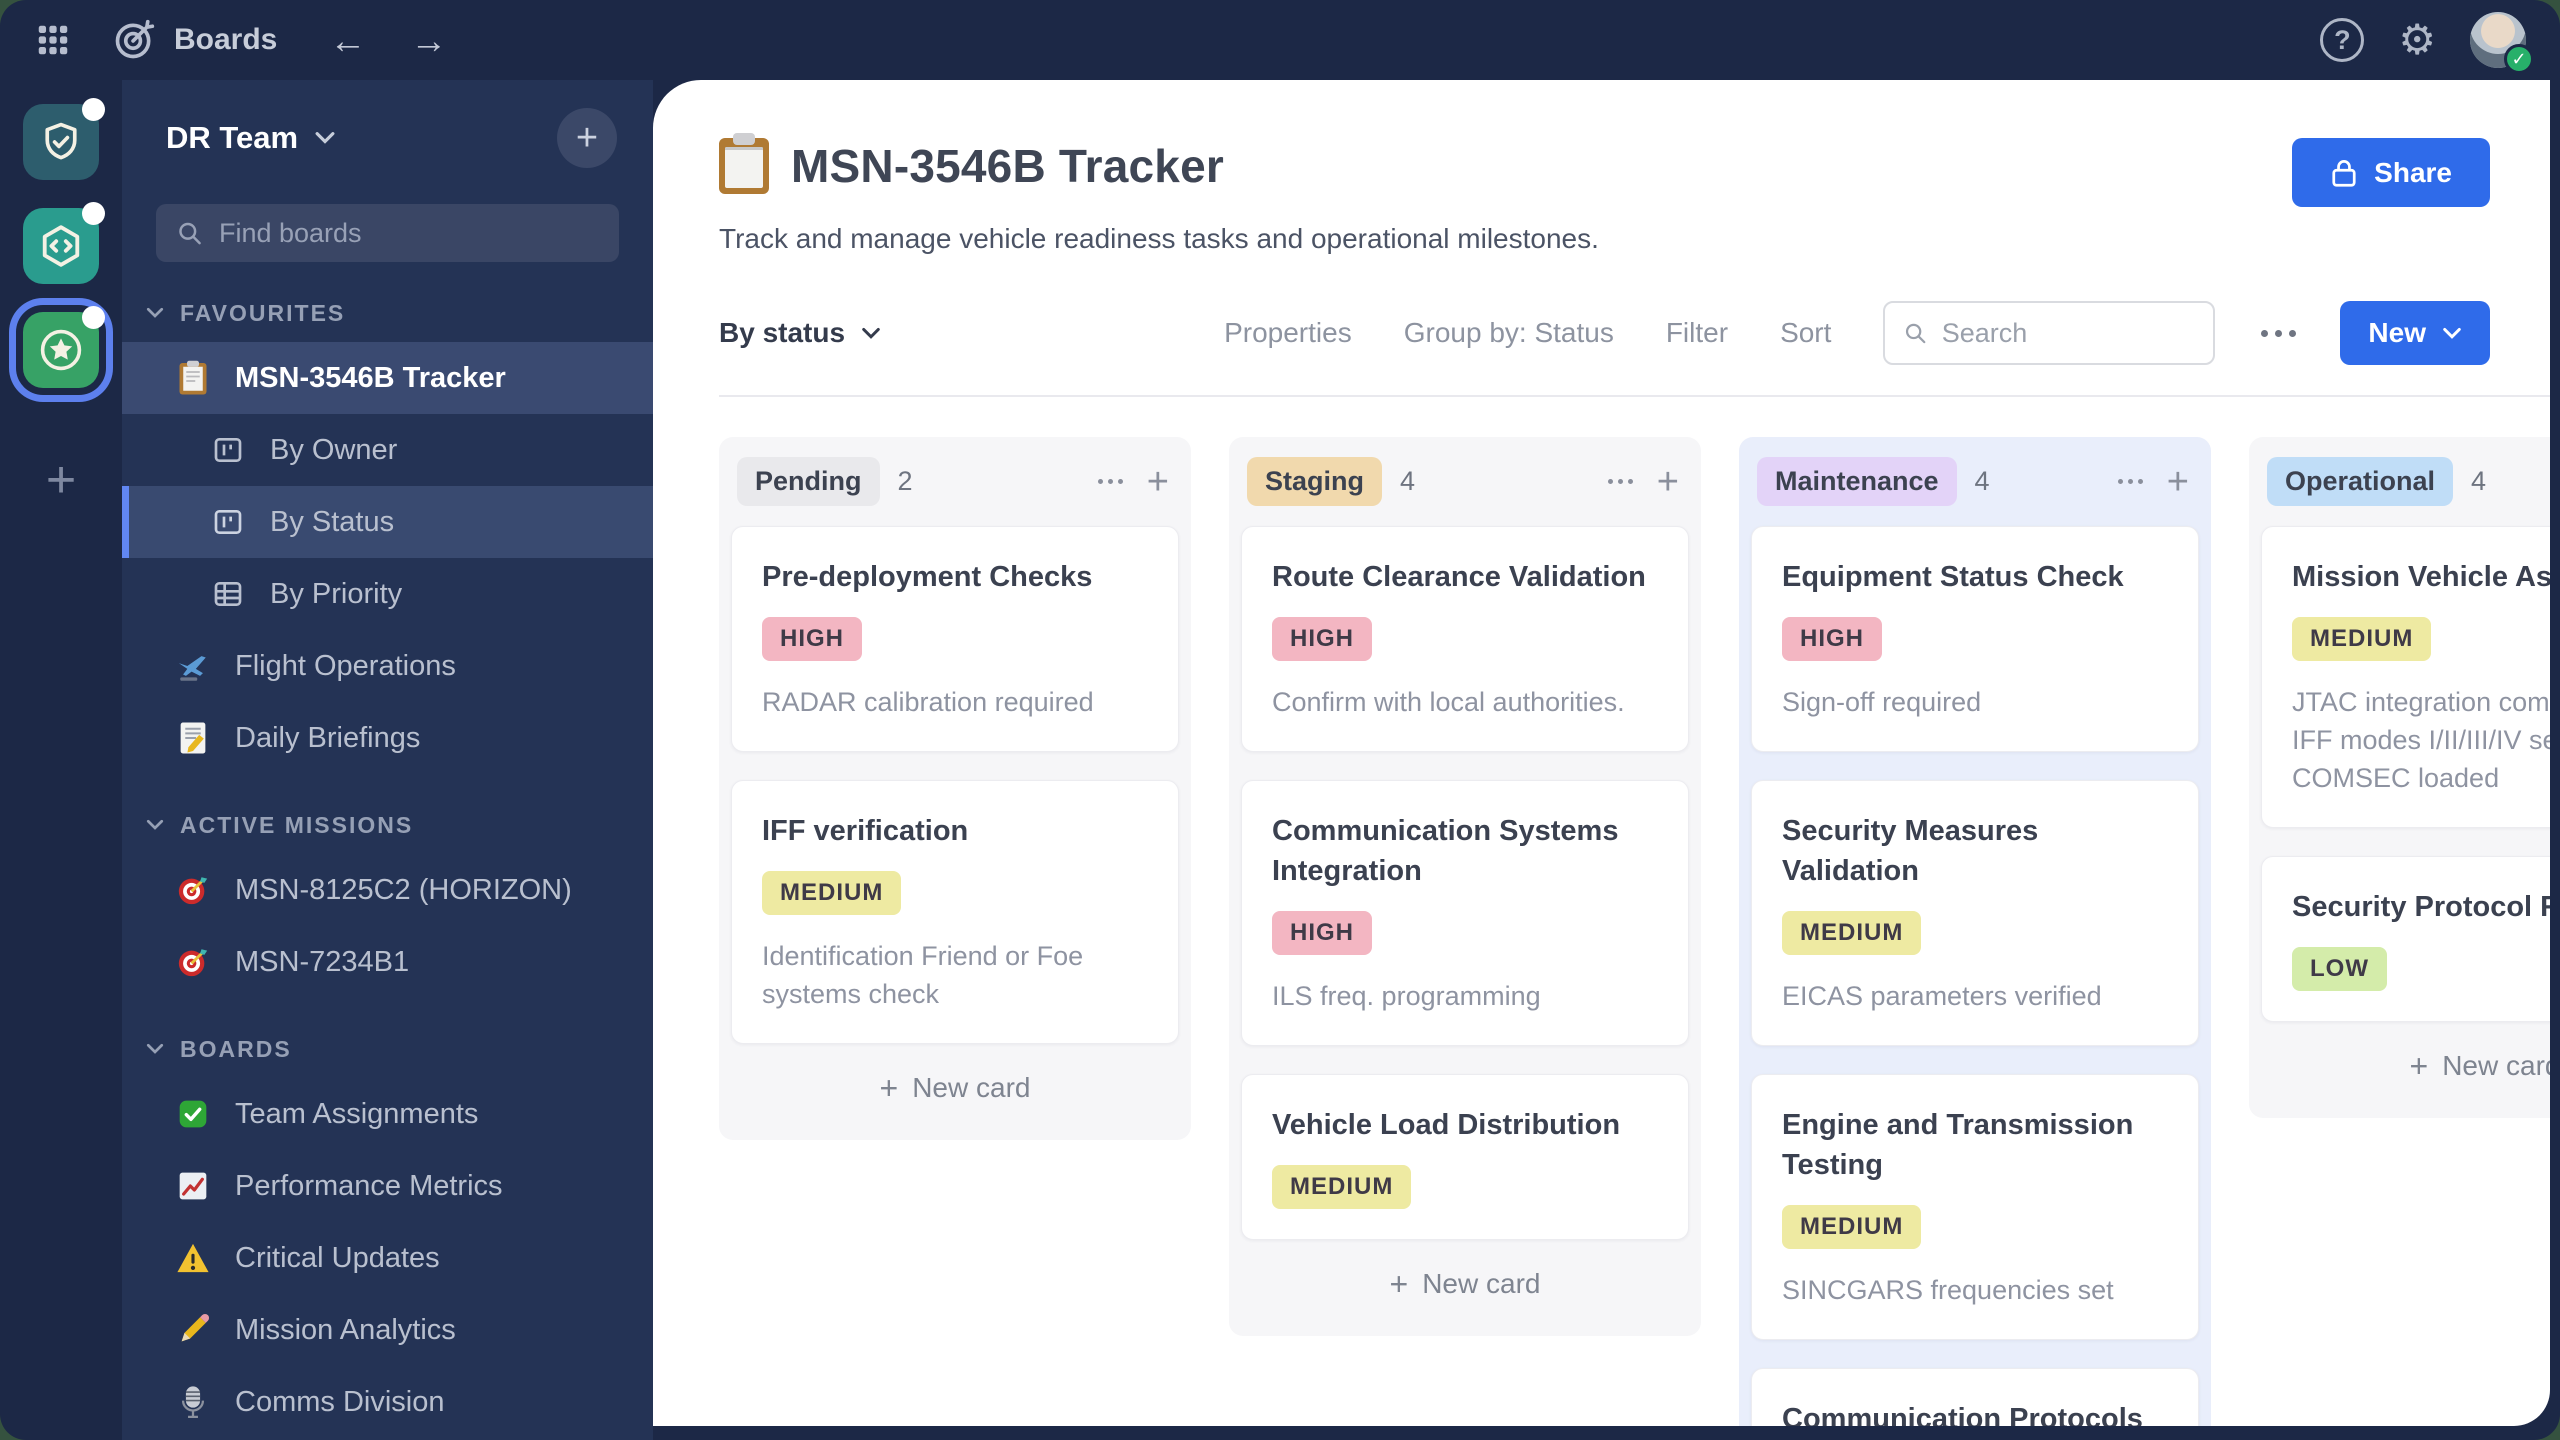 The image size is (2560, 1440). What do you see at coordinates (2279, 333) in the screenshot?
I see `more-options-icon` at bounding box center [2279, 333].